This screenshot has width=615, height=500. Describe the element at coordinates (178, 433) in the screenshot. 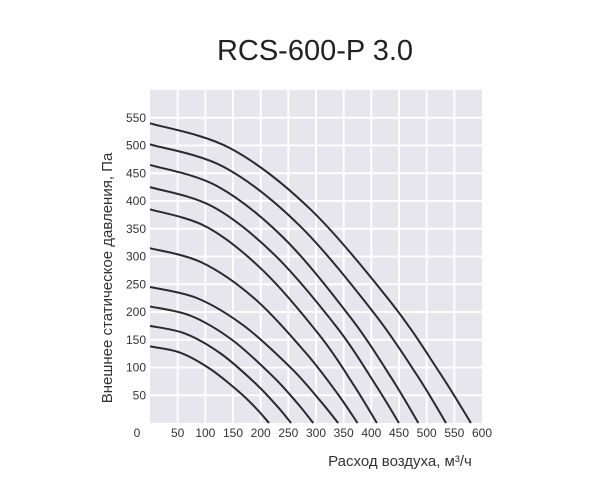

I see `x-tick-label: 50` at that location.